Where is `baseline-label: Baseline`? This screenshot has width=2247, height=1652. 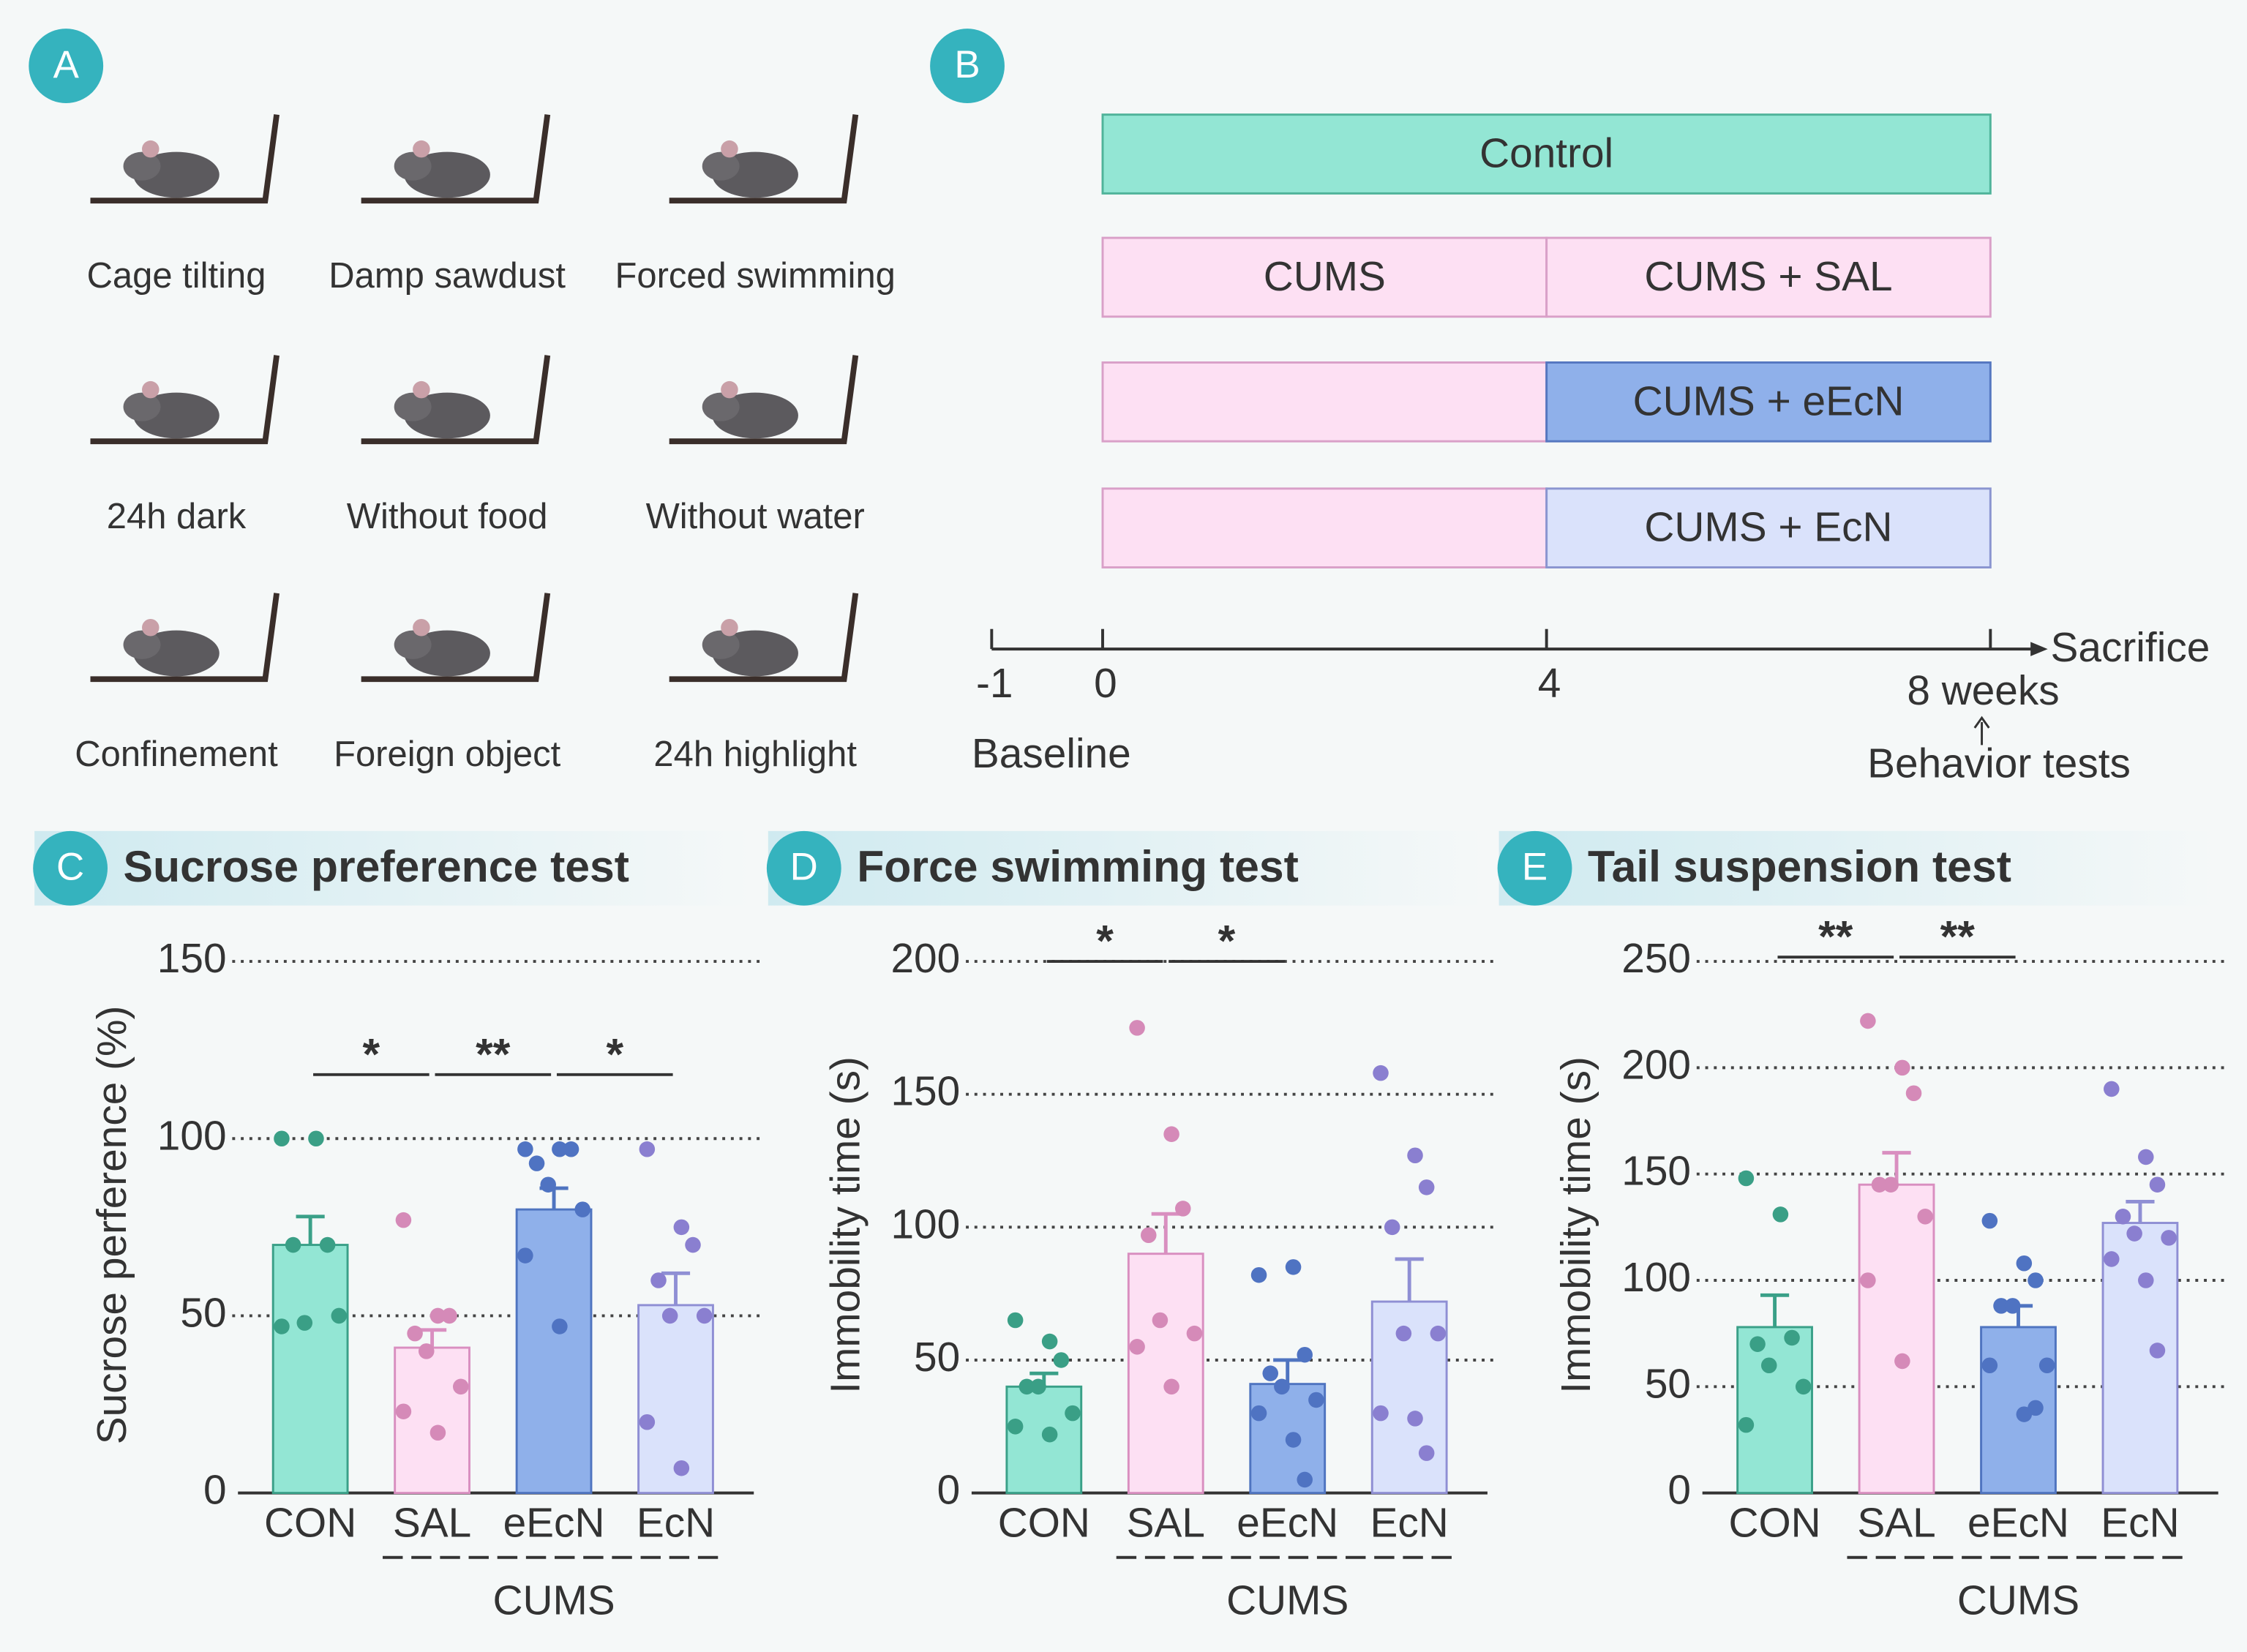 baseline-label: Baseline is located at coordinates (1051, 754).